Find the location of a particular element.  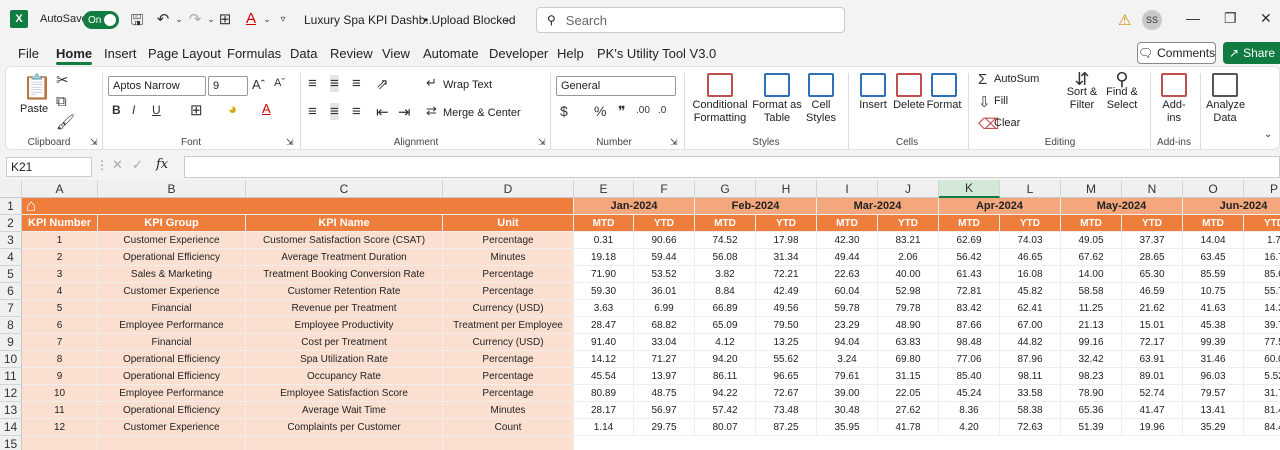

value-cell: 3.82 is located at coordinates (725, 274).